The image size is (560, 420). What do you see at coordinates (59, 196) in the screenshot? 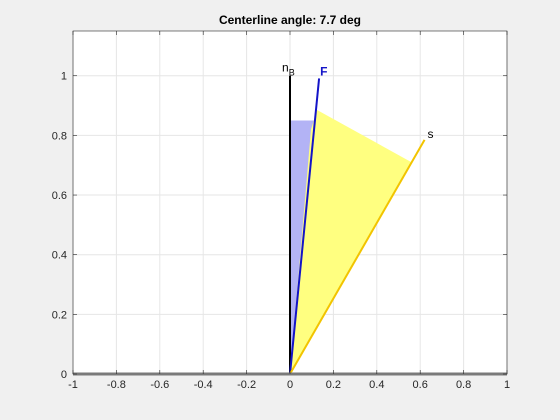
I see `y-tick-label: 0.6` at bounding box center [59, 196].